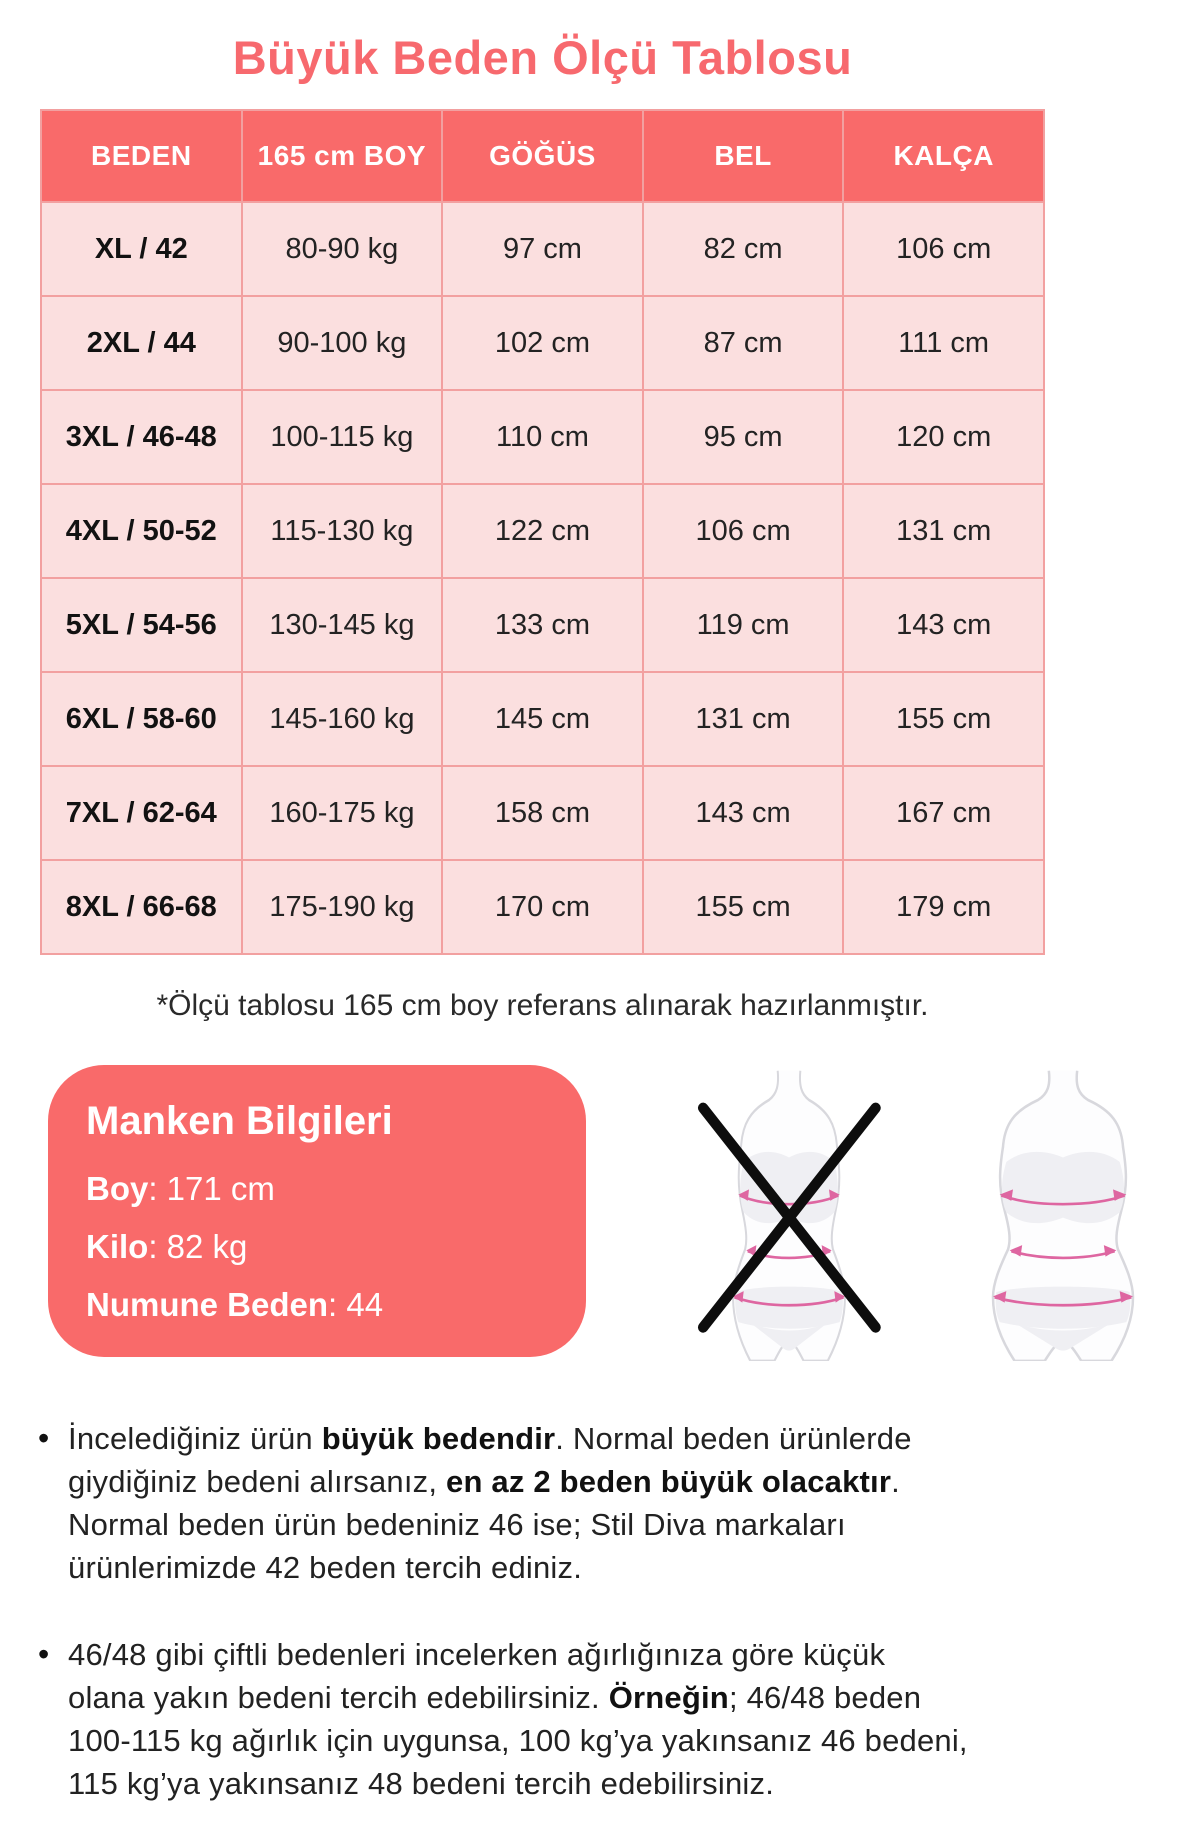 The width and height of the screenshot is (1200, 1830). What do you see at coordinates (141, 343) in the screenshot?
I see `size-cell: 2XL / 44` at bounding box center [141, 343].